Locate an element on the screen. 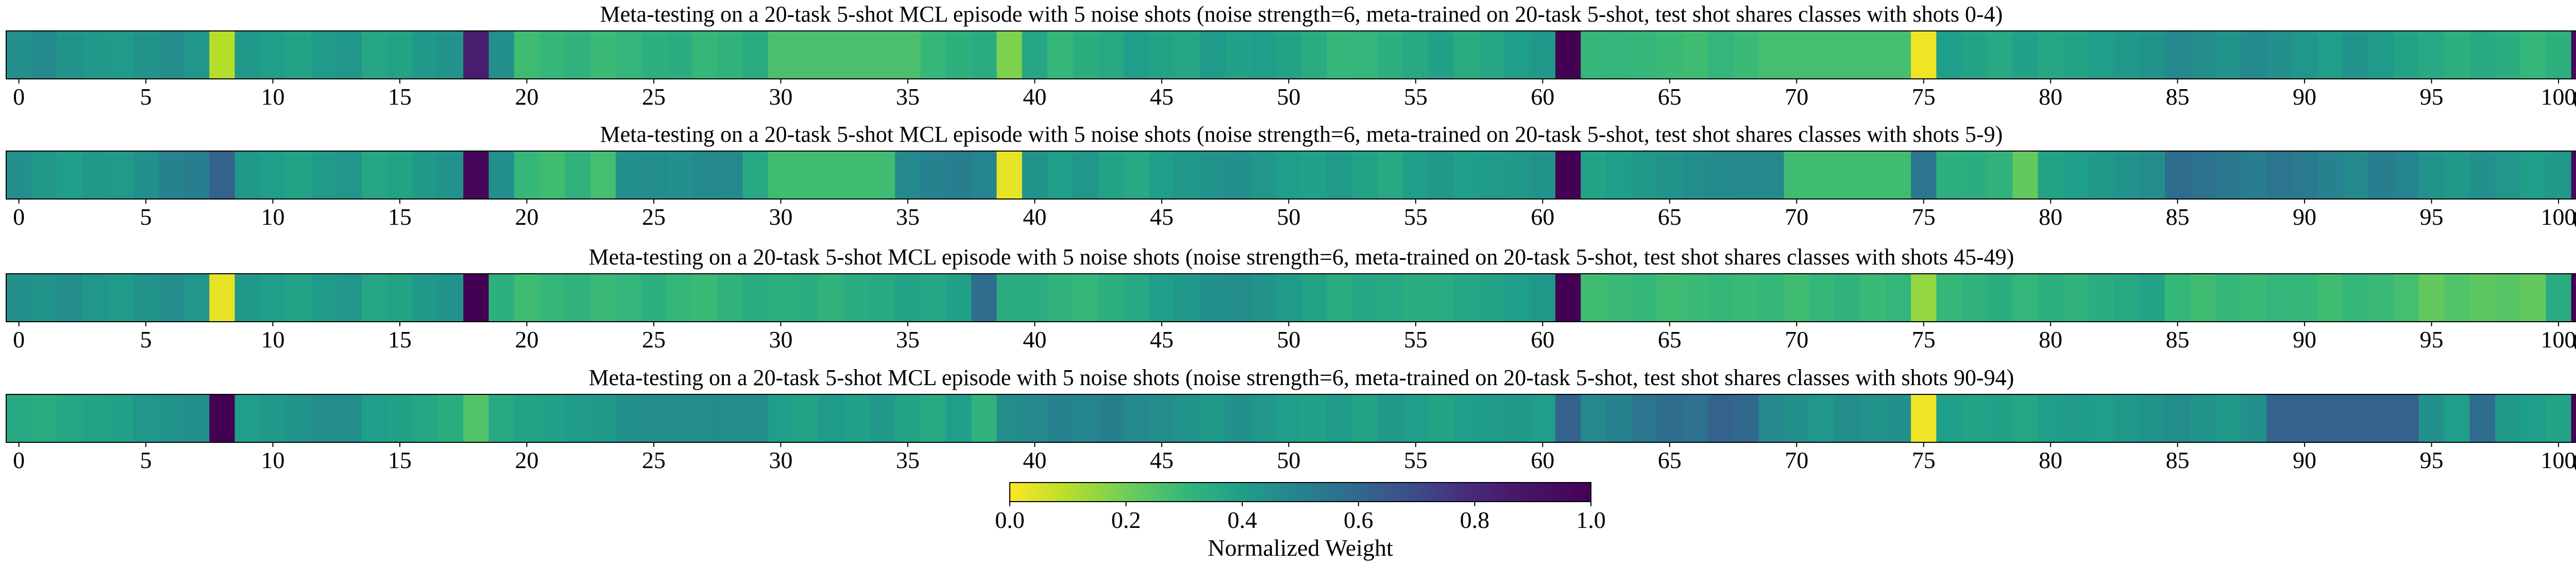 Image resolution: width=2576 pixels, height=564 pixels. colorbar-gradient is located at coordinates (1300, 492).